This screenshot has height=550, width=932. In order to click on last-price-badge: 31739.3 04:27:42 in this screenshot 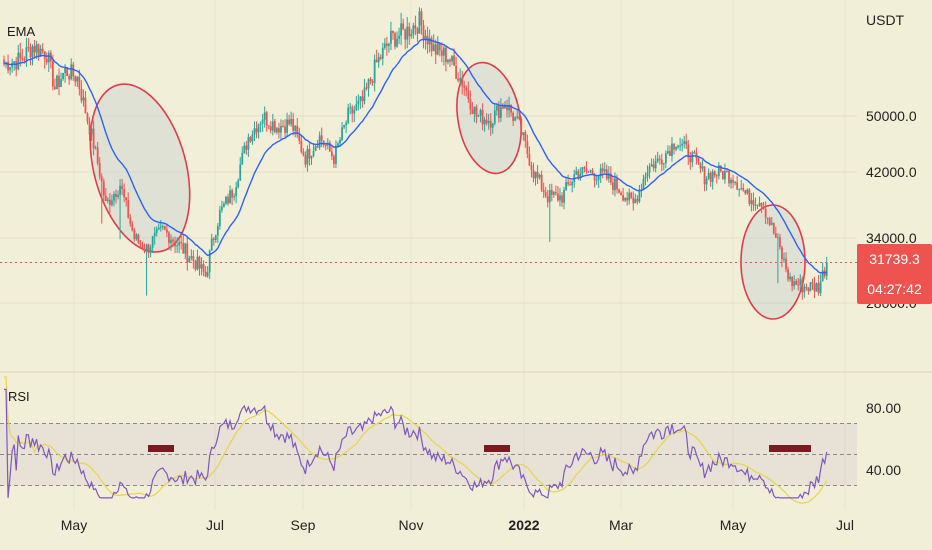, I will do `click(894, 274)`.